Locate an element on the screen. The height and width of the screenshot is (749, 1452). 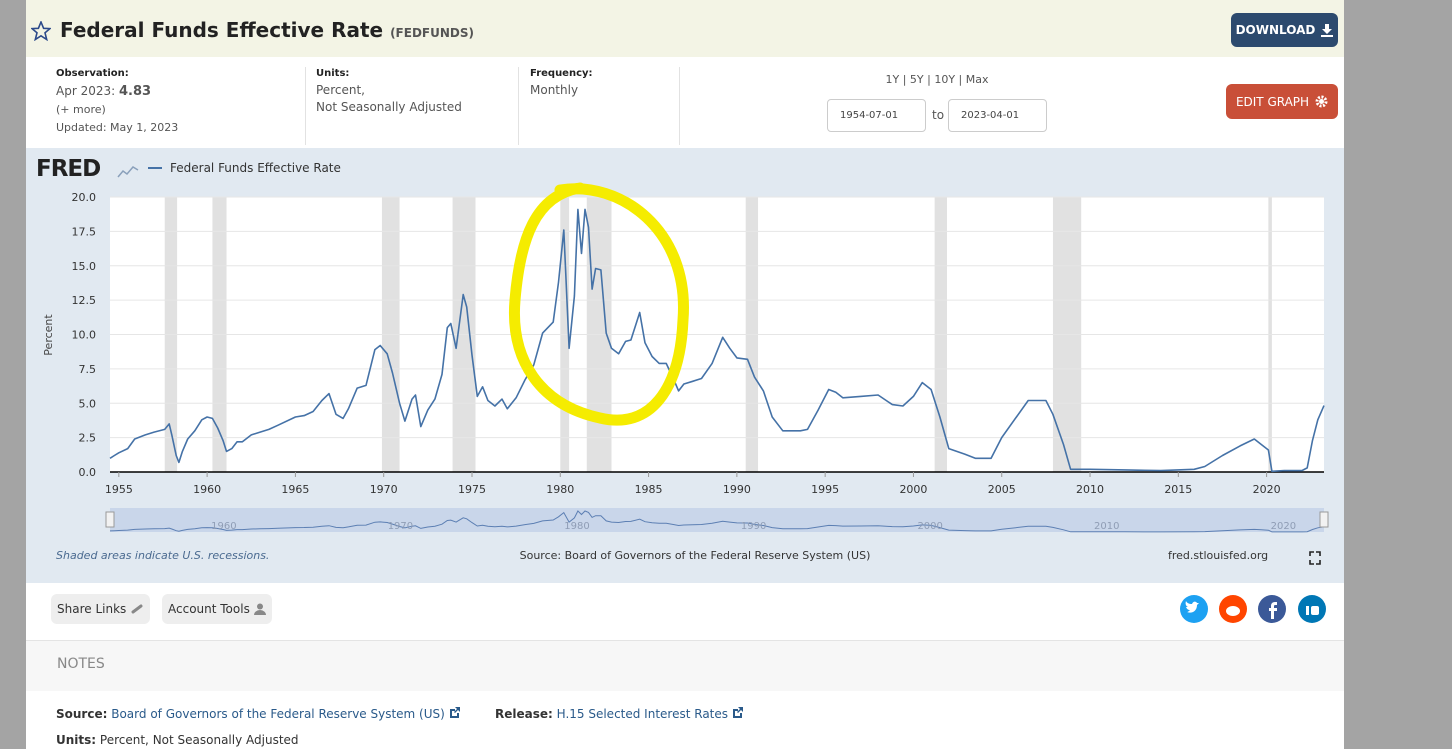
edit-graph-button: EDIT GRAPH is located at coordinates (1282, 101).